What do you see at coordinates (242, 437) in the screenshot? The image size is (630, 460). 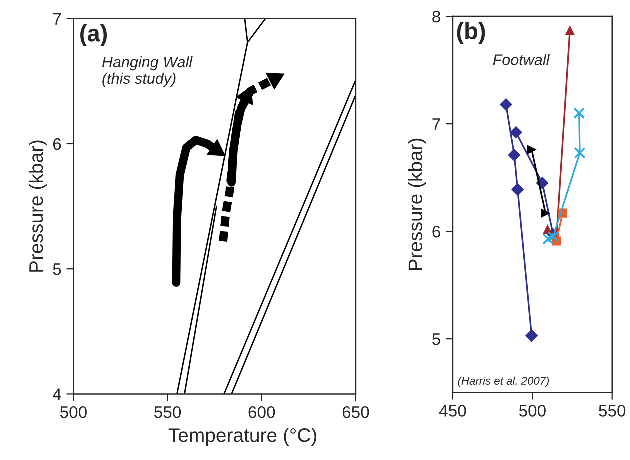 I see `x-axis-title: Temperature (°C)` at bounding box center [242, 437].